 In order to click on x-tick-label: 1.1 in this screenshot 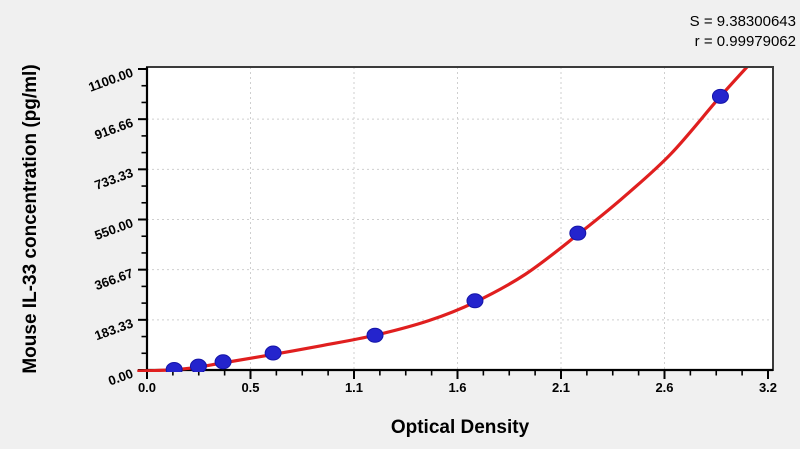, I will do `click(354, 387)`.